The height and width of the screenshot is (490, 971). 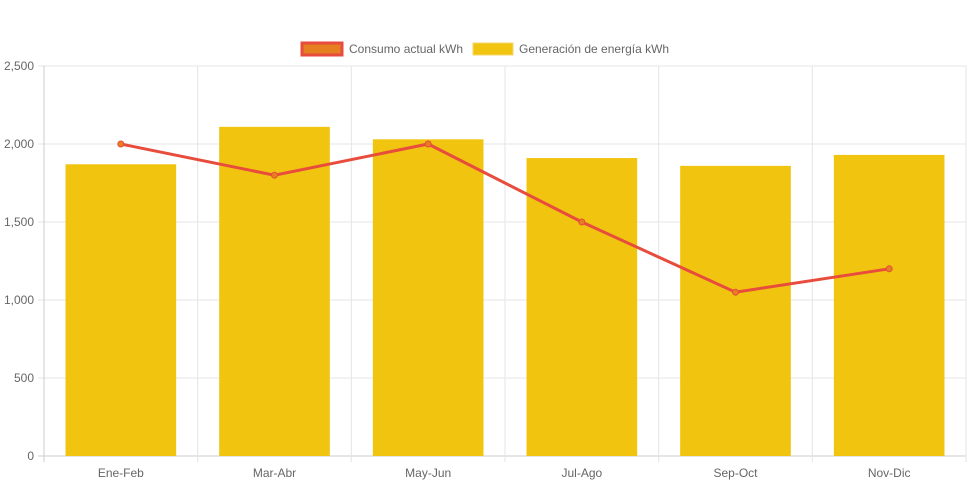 I want to click on y-tick-label: 1,500, so click(x=19, y=222).